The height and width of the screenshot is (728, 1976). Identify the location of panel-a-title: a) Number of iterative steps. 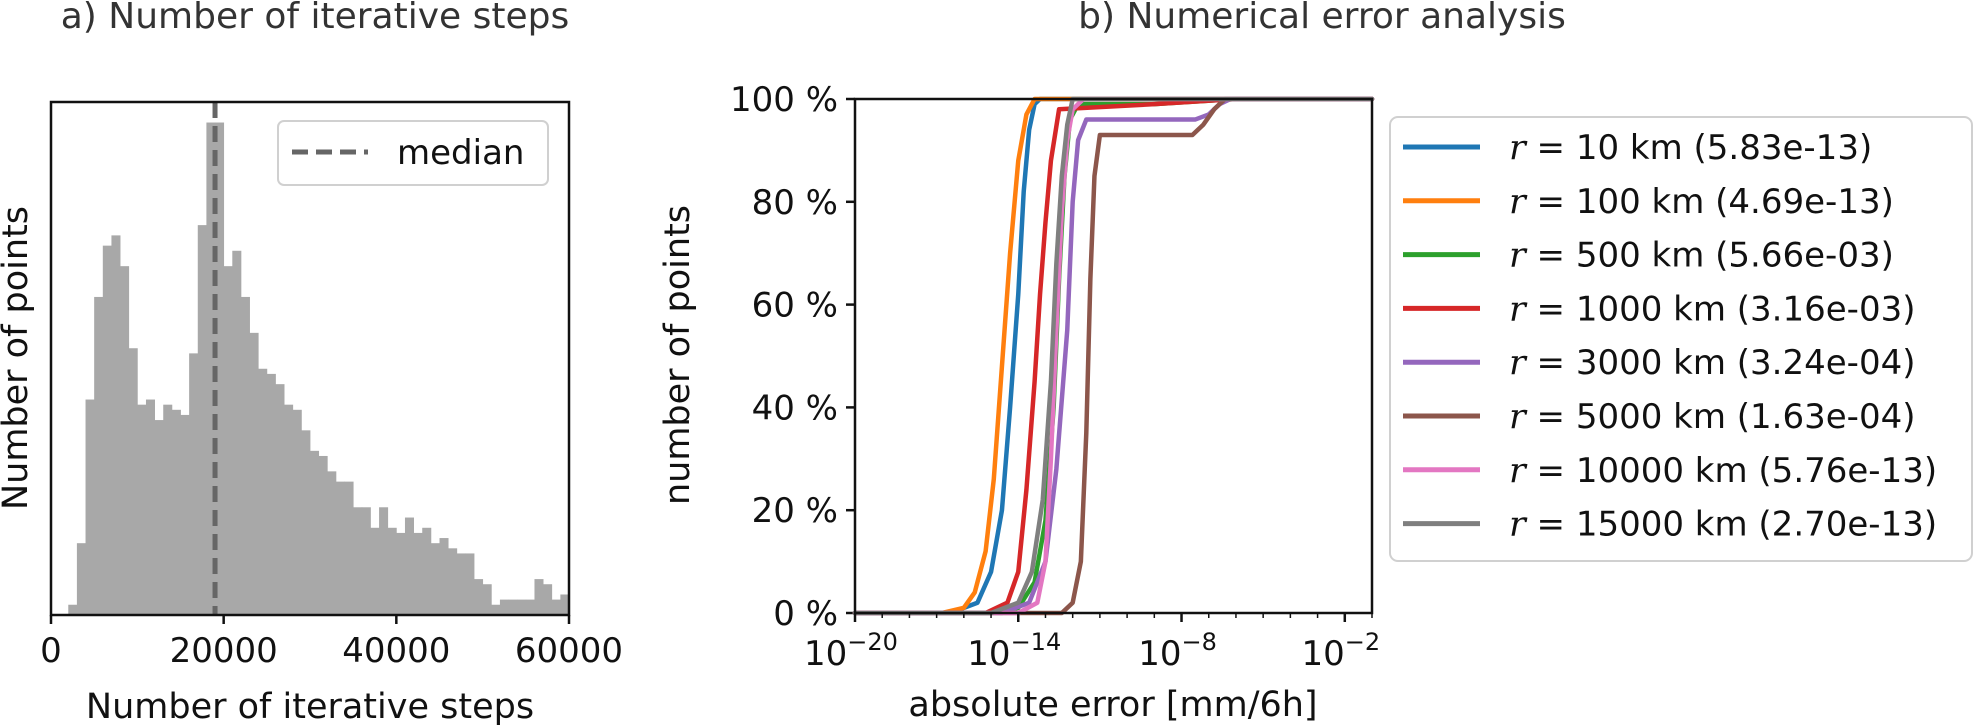
(315, 18).